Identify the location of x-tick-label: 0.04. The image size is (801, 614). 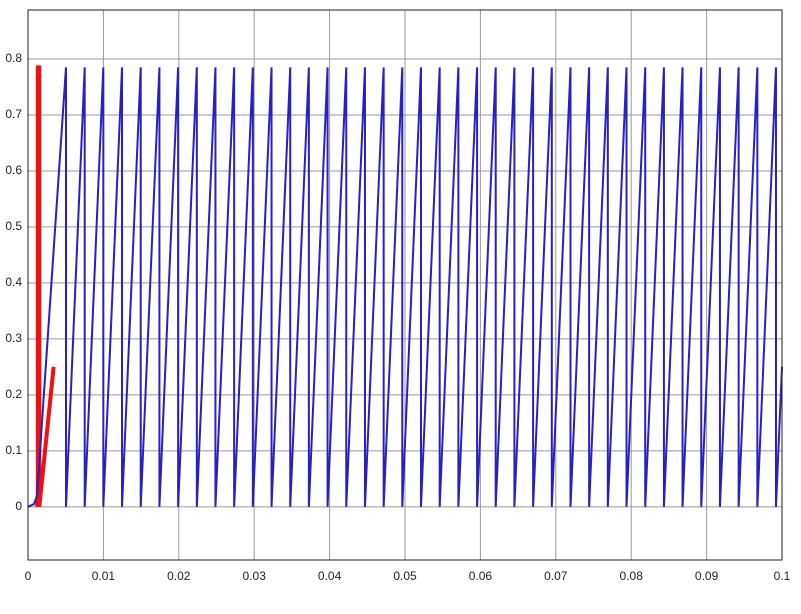
(330, 576).